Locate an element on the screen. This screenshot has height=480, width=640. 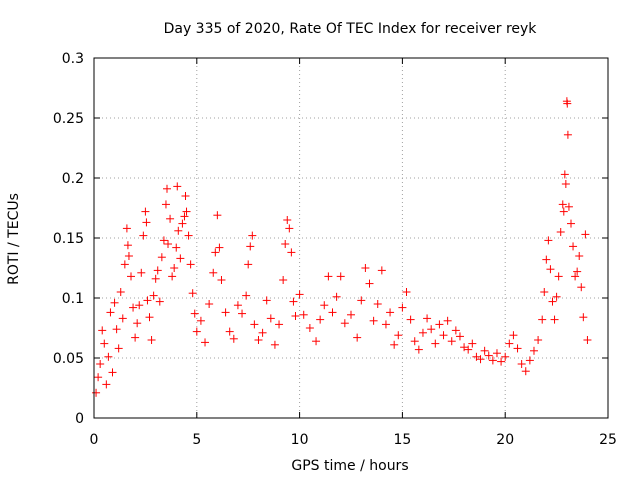
y-tick-label: 0 is located at coordinates (79, 419).